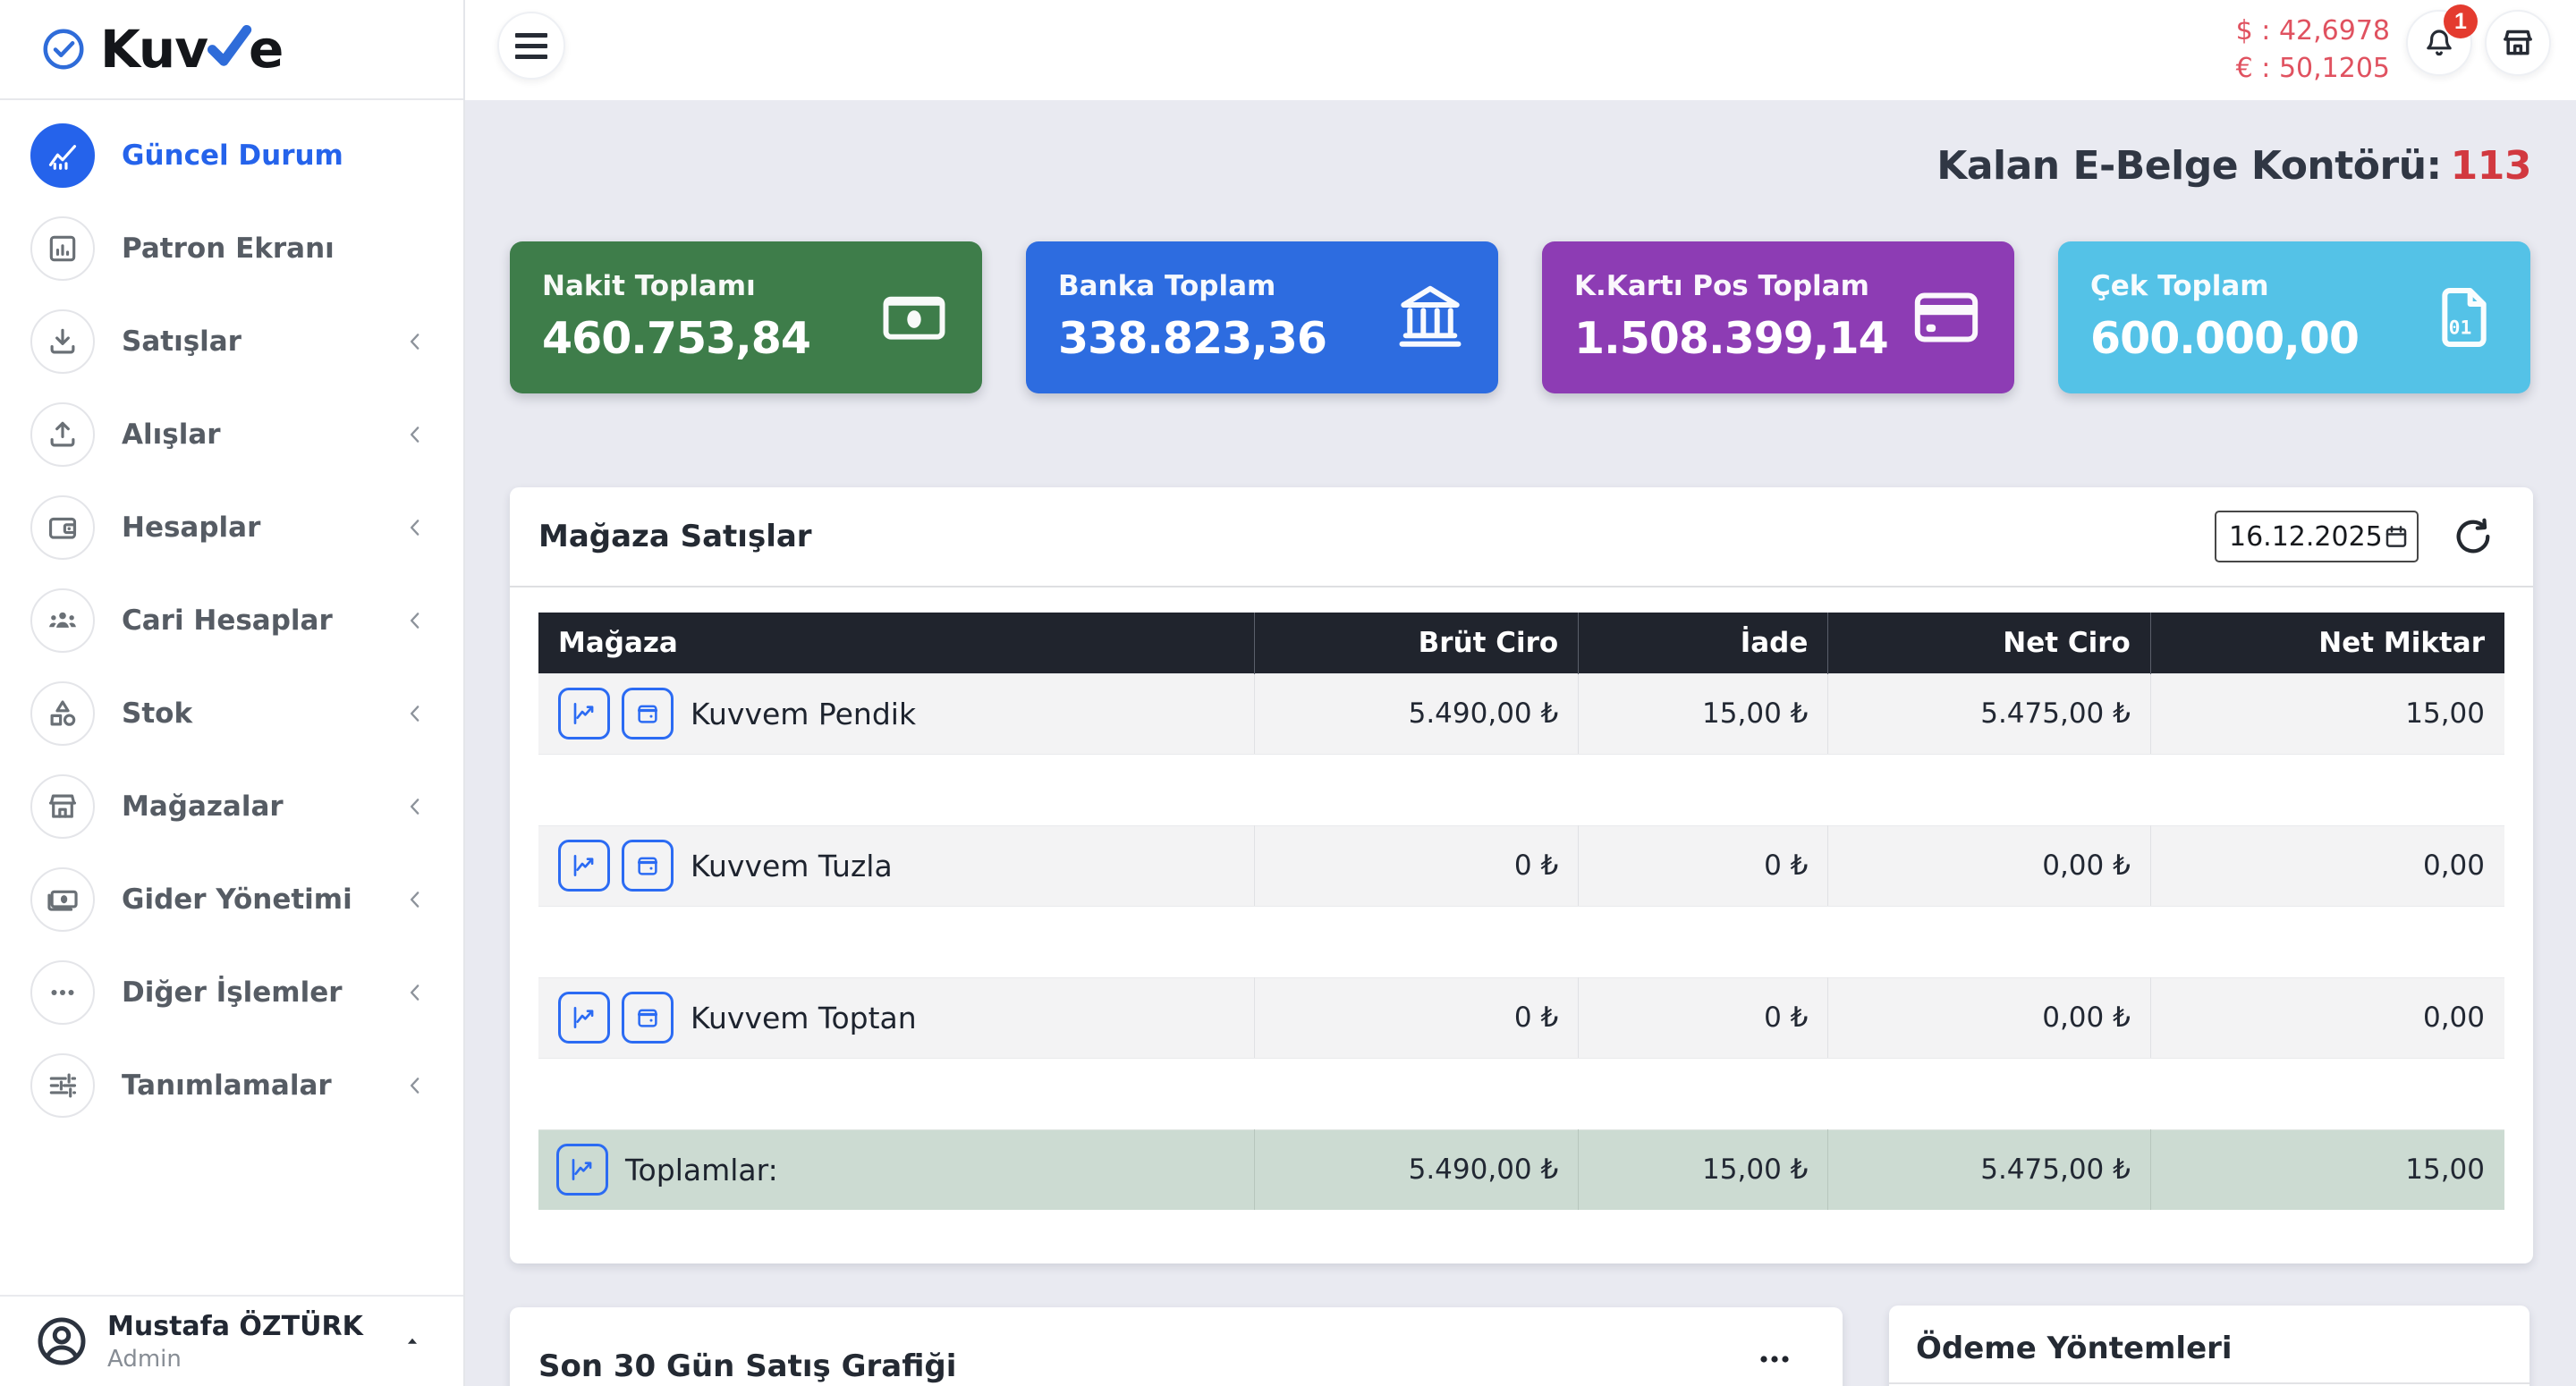  Describe the element at coordinates (649, 286) in the screenshot. I see `stat-label: Nakit Toplamı` at that location.